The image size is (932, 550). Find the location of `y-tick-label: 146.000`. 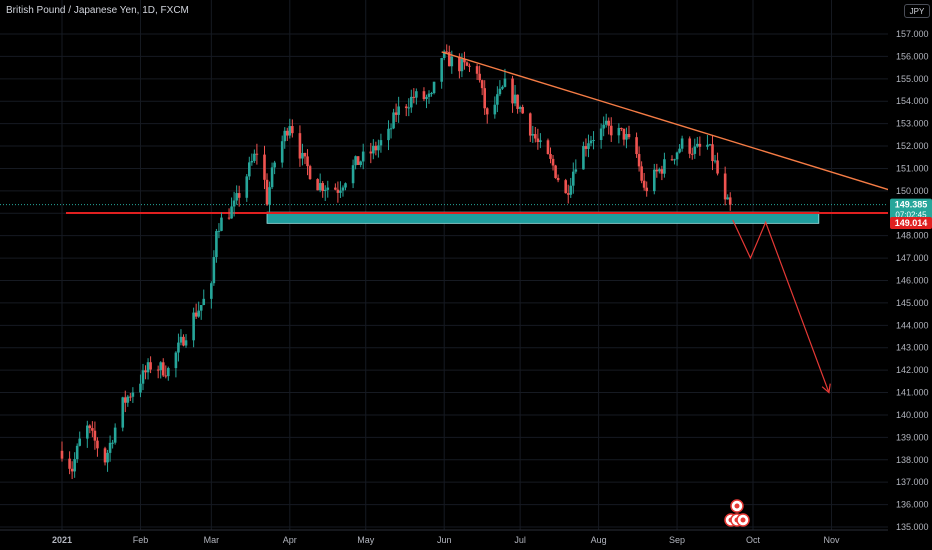

y-tick-label: 146.000 is located at coordinates (912, 281).